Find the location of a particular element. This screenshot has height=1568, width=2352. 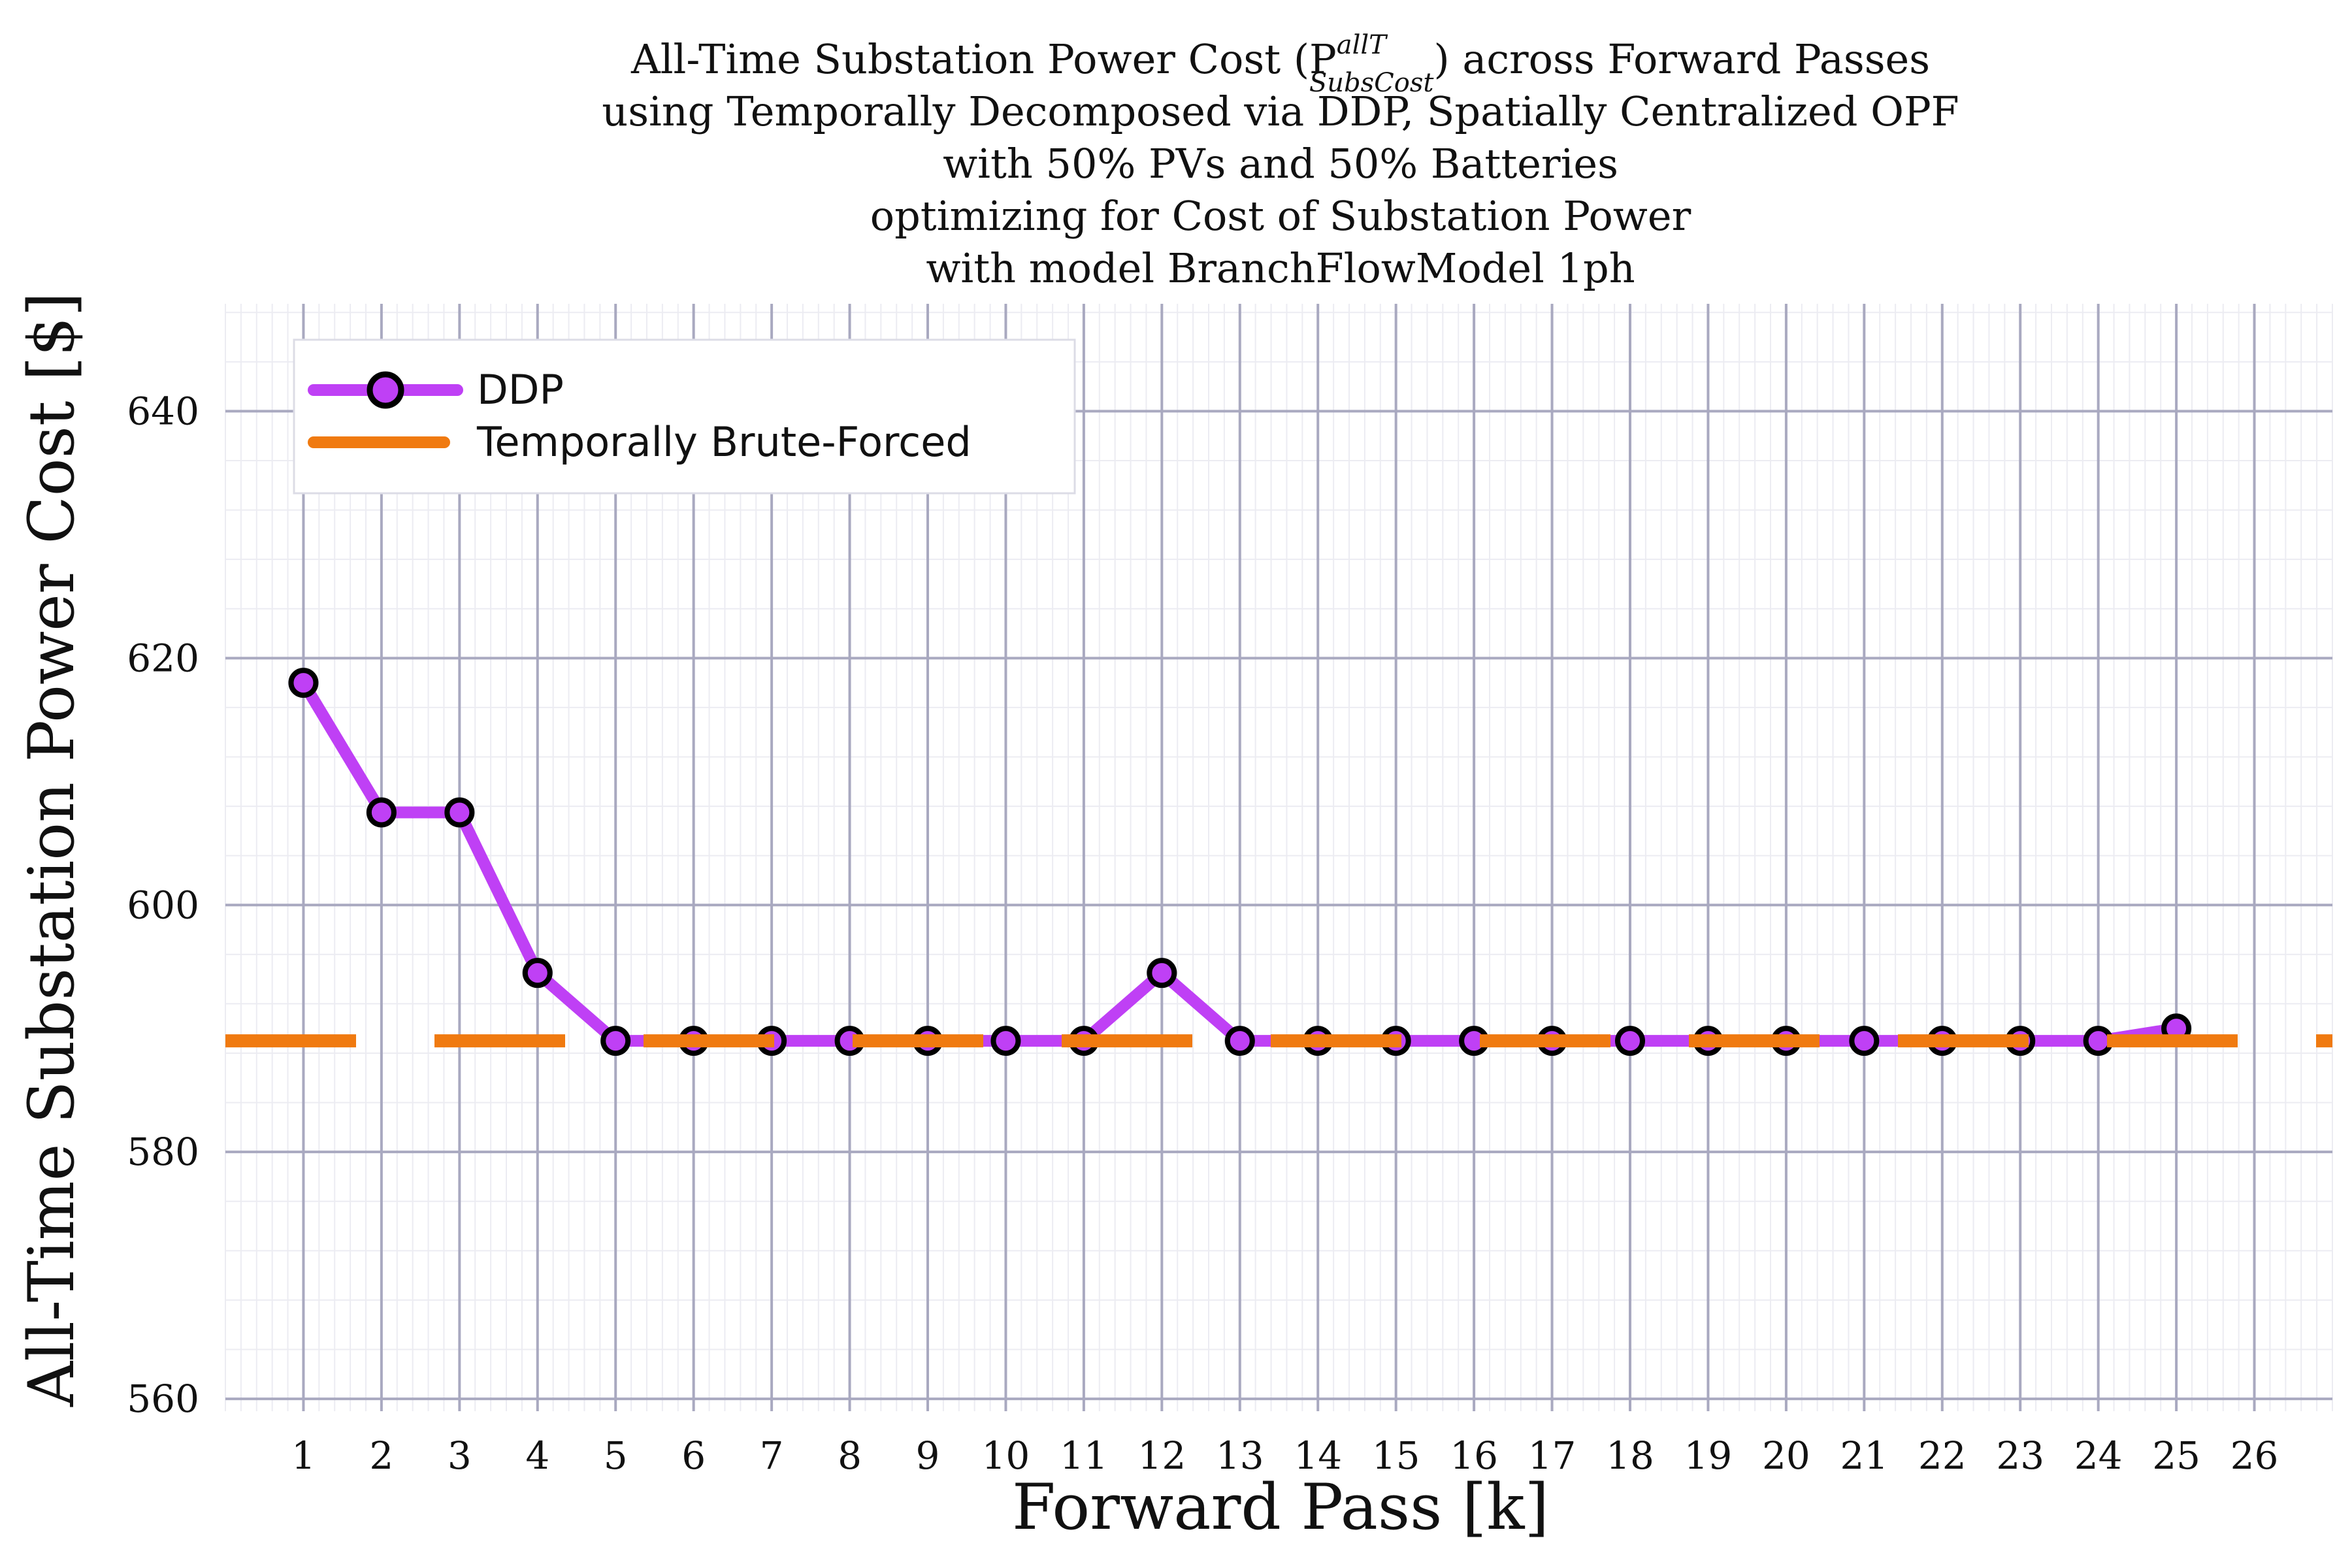

y-tick-labels: 560 580 600 620 640 is located at coordinates (163, 905).